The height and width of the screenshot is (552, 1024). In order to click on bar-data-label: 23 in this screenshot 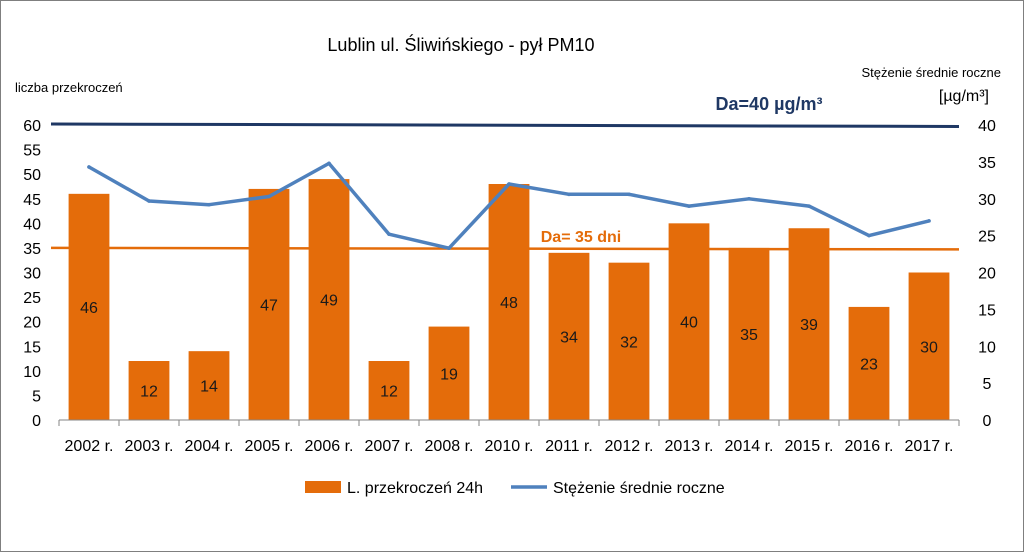, I will do `click(869, 364)`.